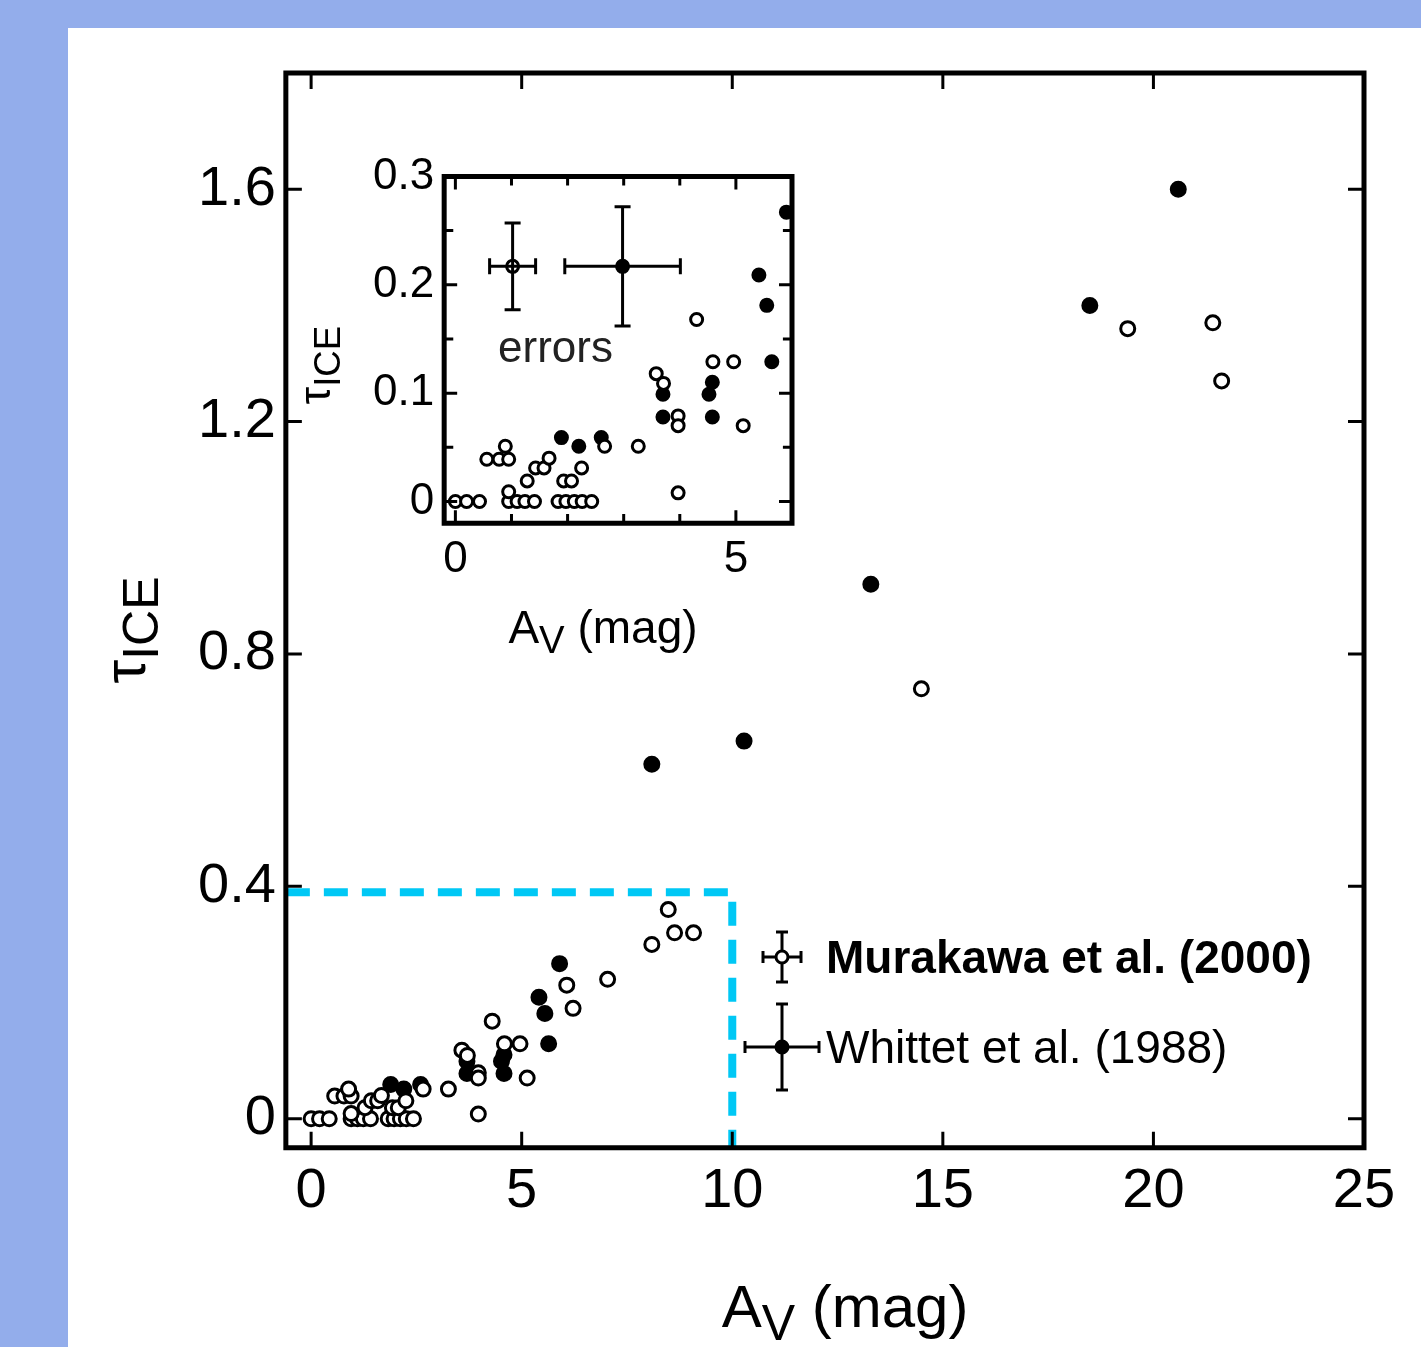 The image size is (1421, 1347). What do you see at coordinates (942, 1187) in the screenshot?
I see `x-tick-label: 15` at bounding box center [942, 1187].